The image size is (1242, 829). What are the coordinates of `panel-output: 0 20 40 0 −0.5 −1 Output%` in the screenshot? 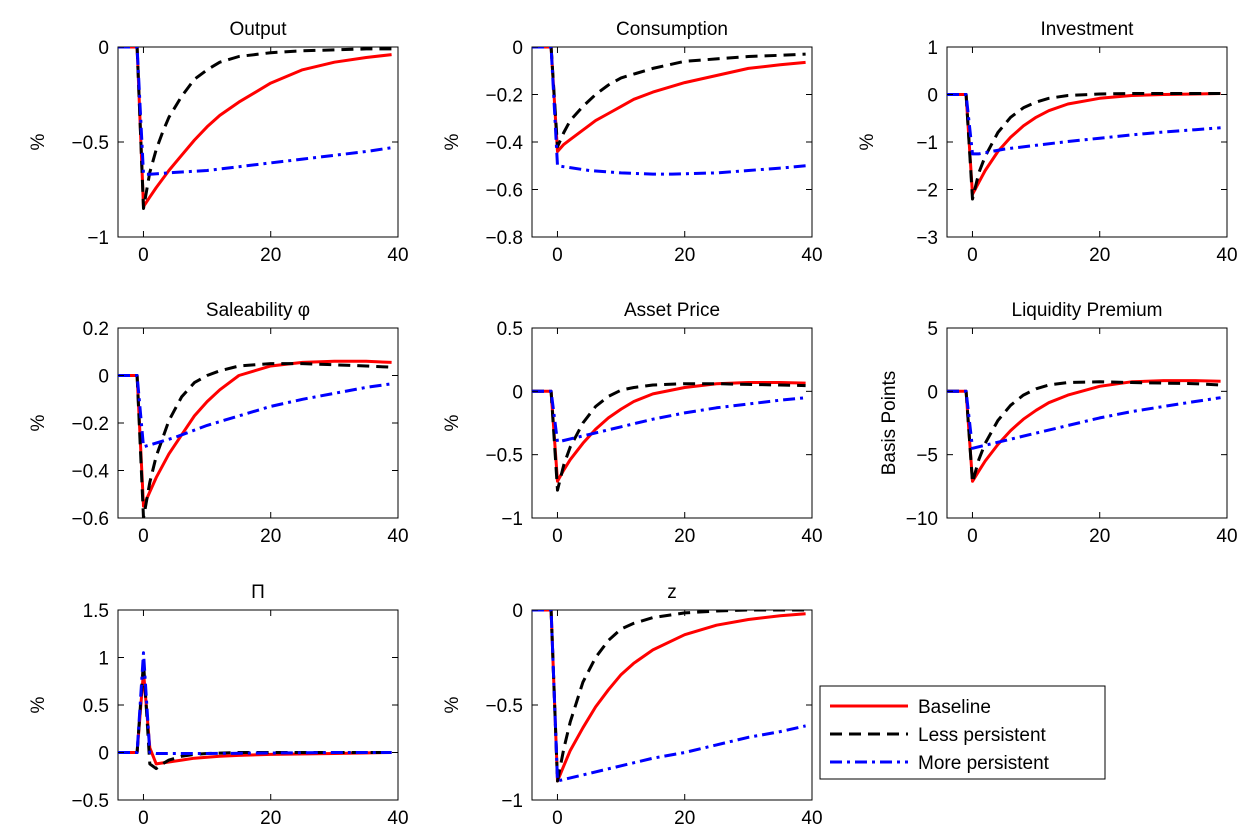 It's located at (218, 142).